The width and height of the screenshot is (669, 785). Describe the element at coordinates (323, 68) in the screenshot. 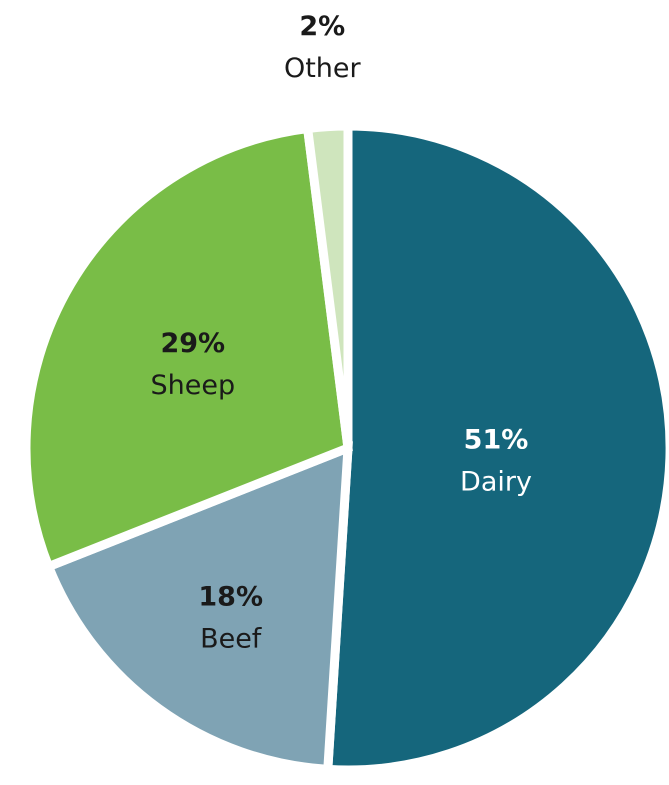

I see `slice-name-other: Other` at that location.